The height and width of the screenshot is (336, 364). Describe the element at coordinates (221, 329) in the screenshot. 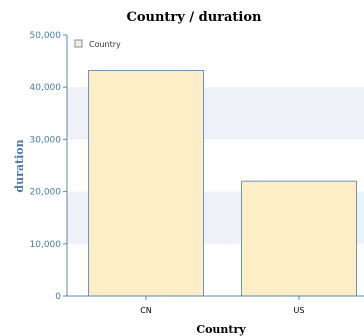

I see `x-axis-title: Country` at that location.